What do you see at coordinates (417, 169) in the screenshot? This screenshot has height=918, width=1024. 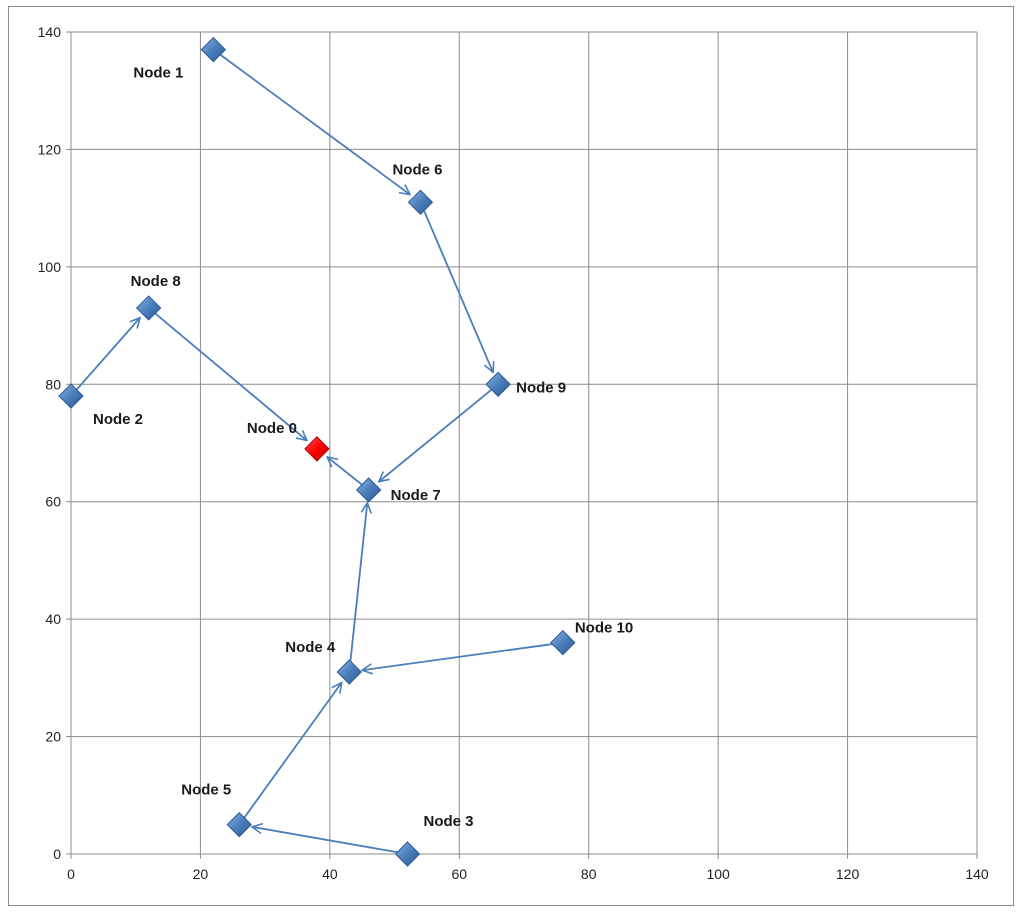 I see `node-label-n6: Node 6` at bounding box center [417, 169].